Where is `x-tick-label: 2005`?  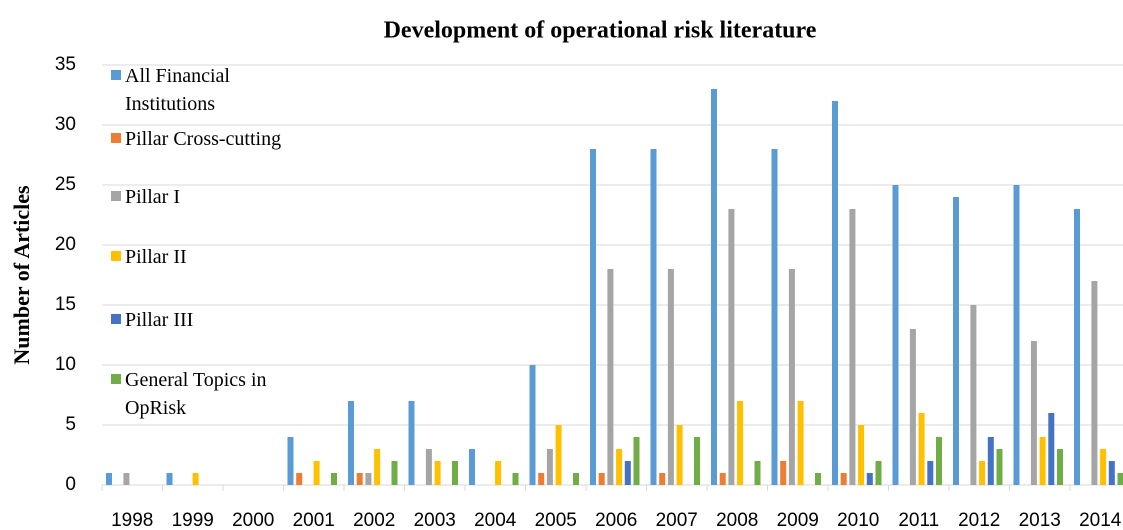 x-tick-label: 2005 is located at coordinates (556, 520).